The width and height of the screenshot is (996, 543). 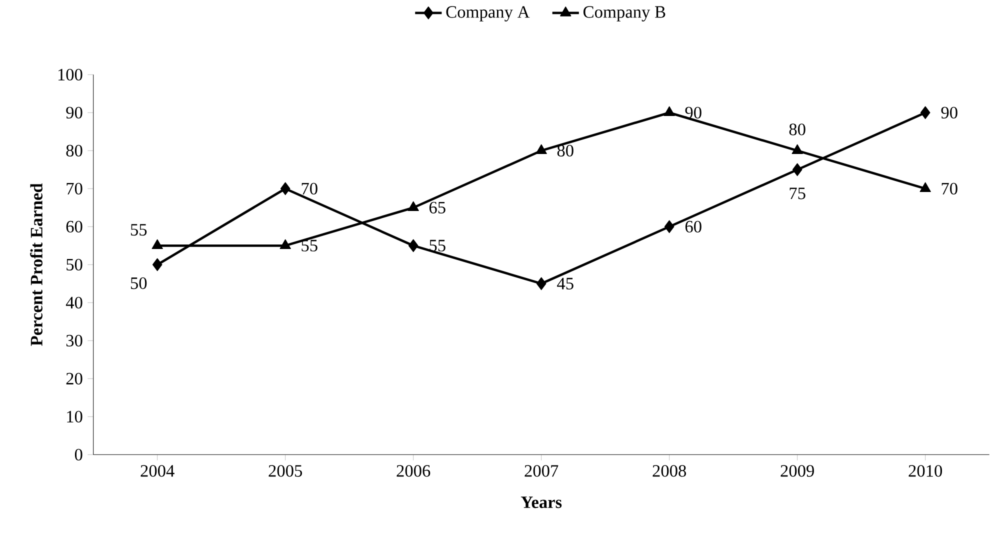 I want to click on x-tick-label: 2009, so click(x=797, y=471).